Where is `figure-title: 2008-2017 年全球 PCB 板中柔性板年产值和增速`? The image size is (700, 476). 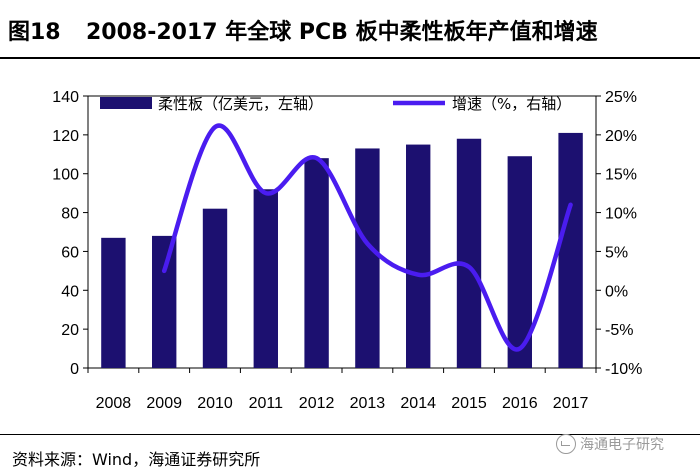
figure-title: 2008-2017 年全球 PCB 板中柔性板年产值和增速 is located at coordinates (342, 32).